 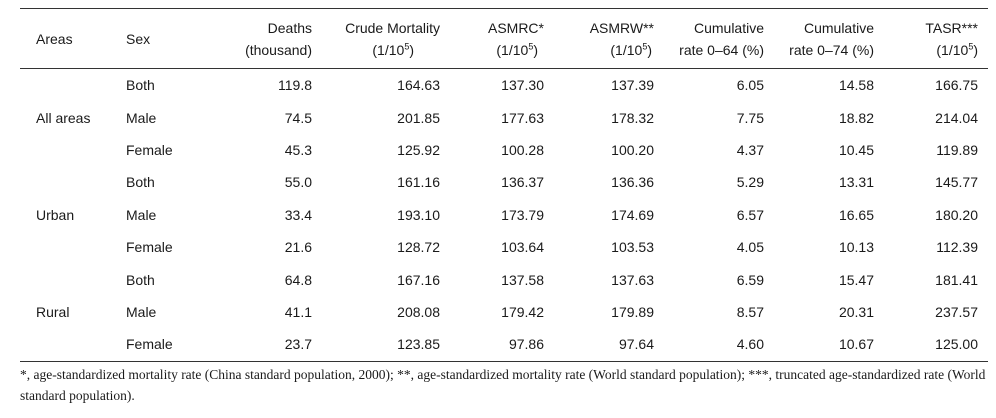 What do you see at coordinates (418, 149) in the screenshot?
I see `cell-crude: 125.92` at bounding box center [418, 149].